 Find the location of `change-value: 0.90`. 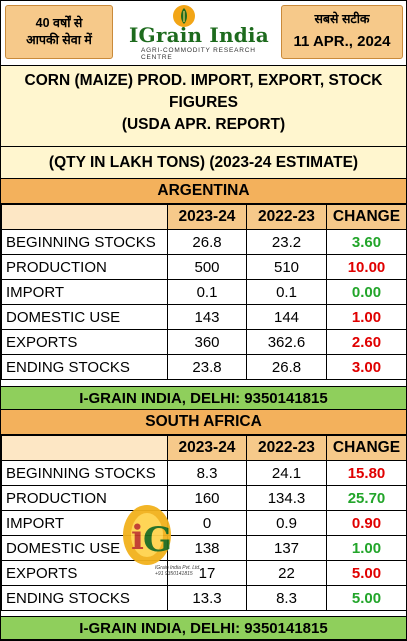

change-value: 0.90 is located at coordinates (366, 523).